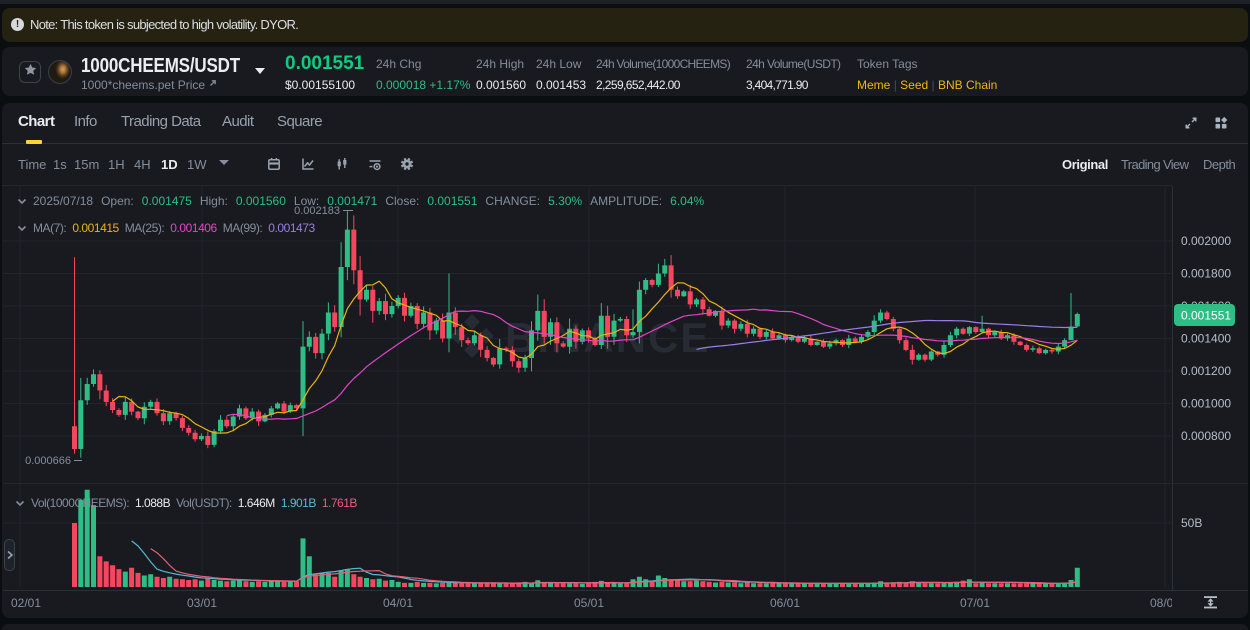  Describe the element at coordinates (1206, 316) in the screenshot. I see `svg-text: 0.001551` at that location.